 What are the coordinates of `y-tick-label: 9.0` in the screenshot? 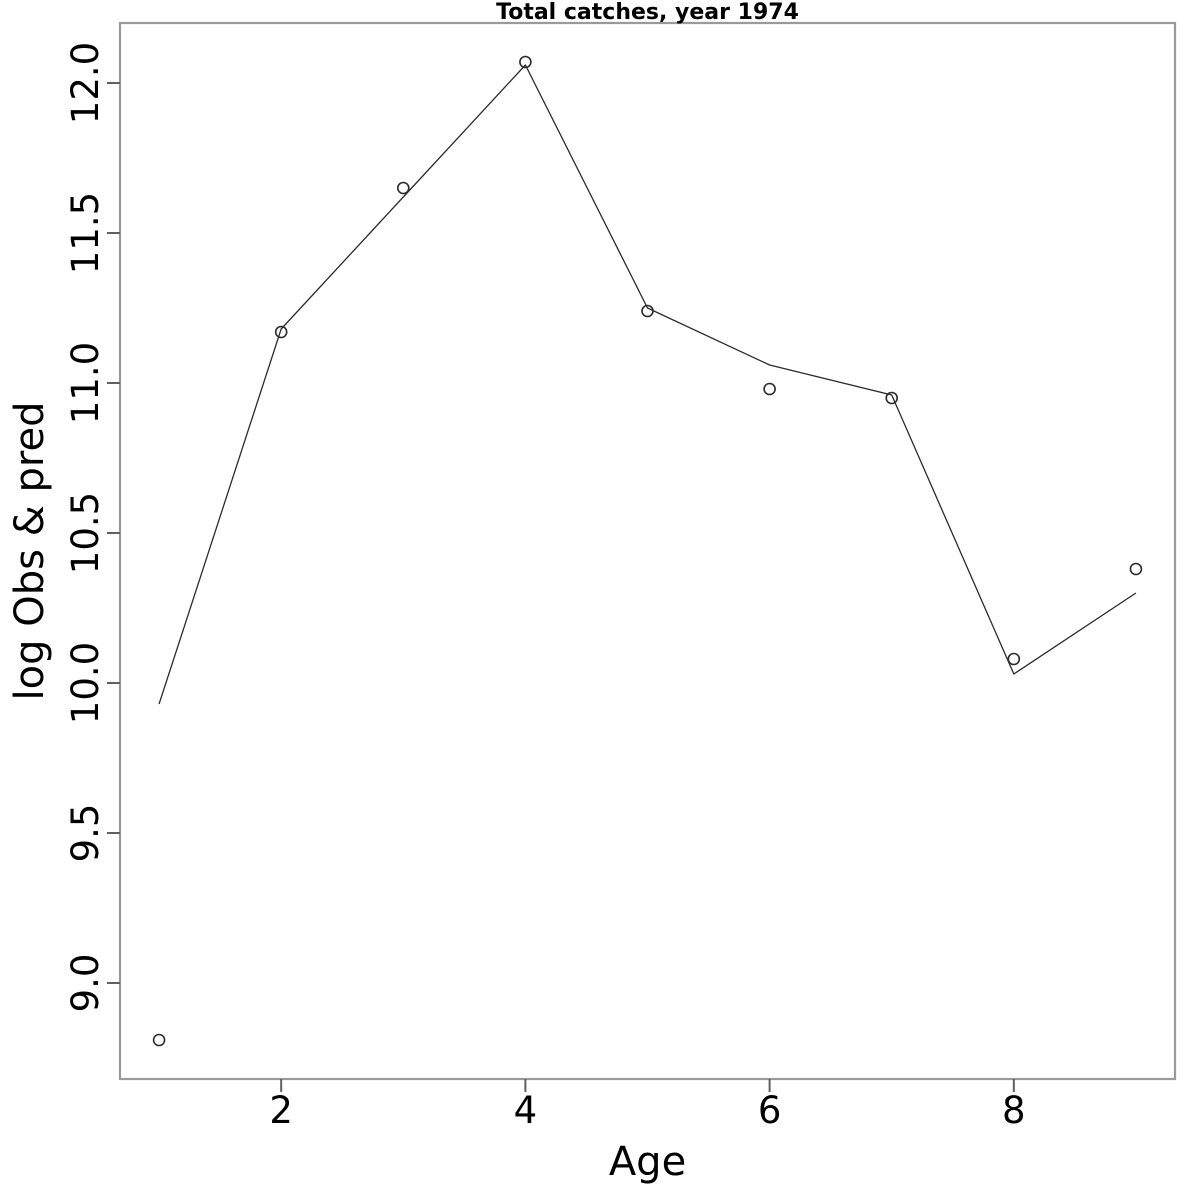 It's located at (85, 983).